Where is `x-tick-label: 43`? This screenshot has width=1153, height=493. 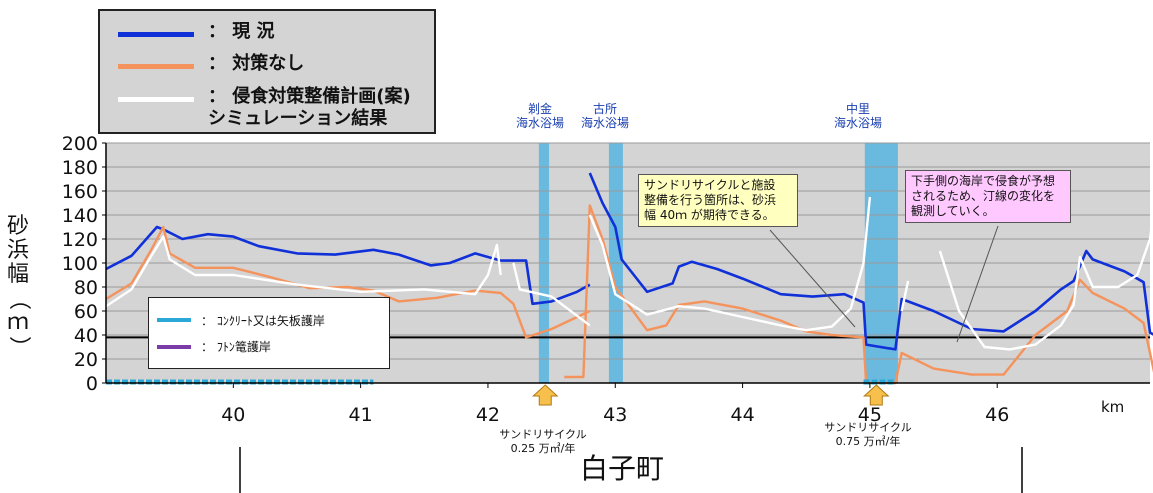
x-tick-label: 43 is located at coordinates (615, 415).